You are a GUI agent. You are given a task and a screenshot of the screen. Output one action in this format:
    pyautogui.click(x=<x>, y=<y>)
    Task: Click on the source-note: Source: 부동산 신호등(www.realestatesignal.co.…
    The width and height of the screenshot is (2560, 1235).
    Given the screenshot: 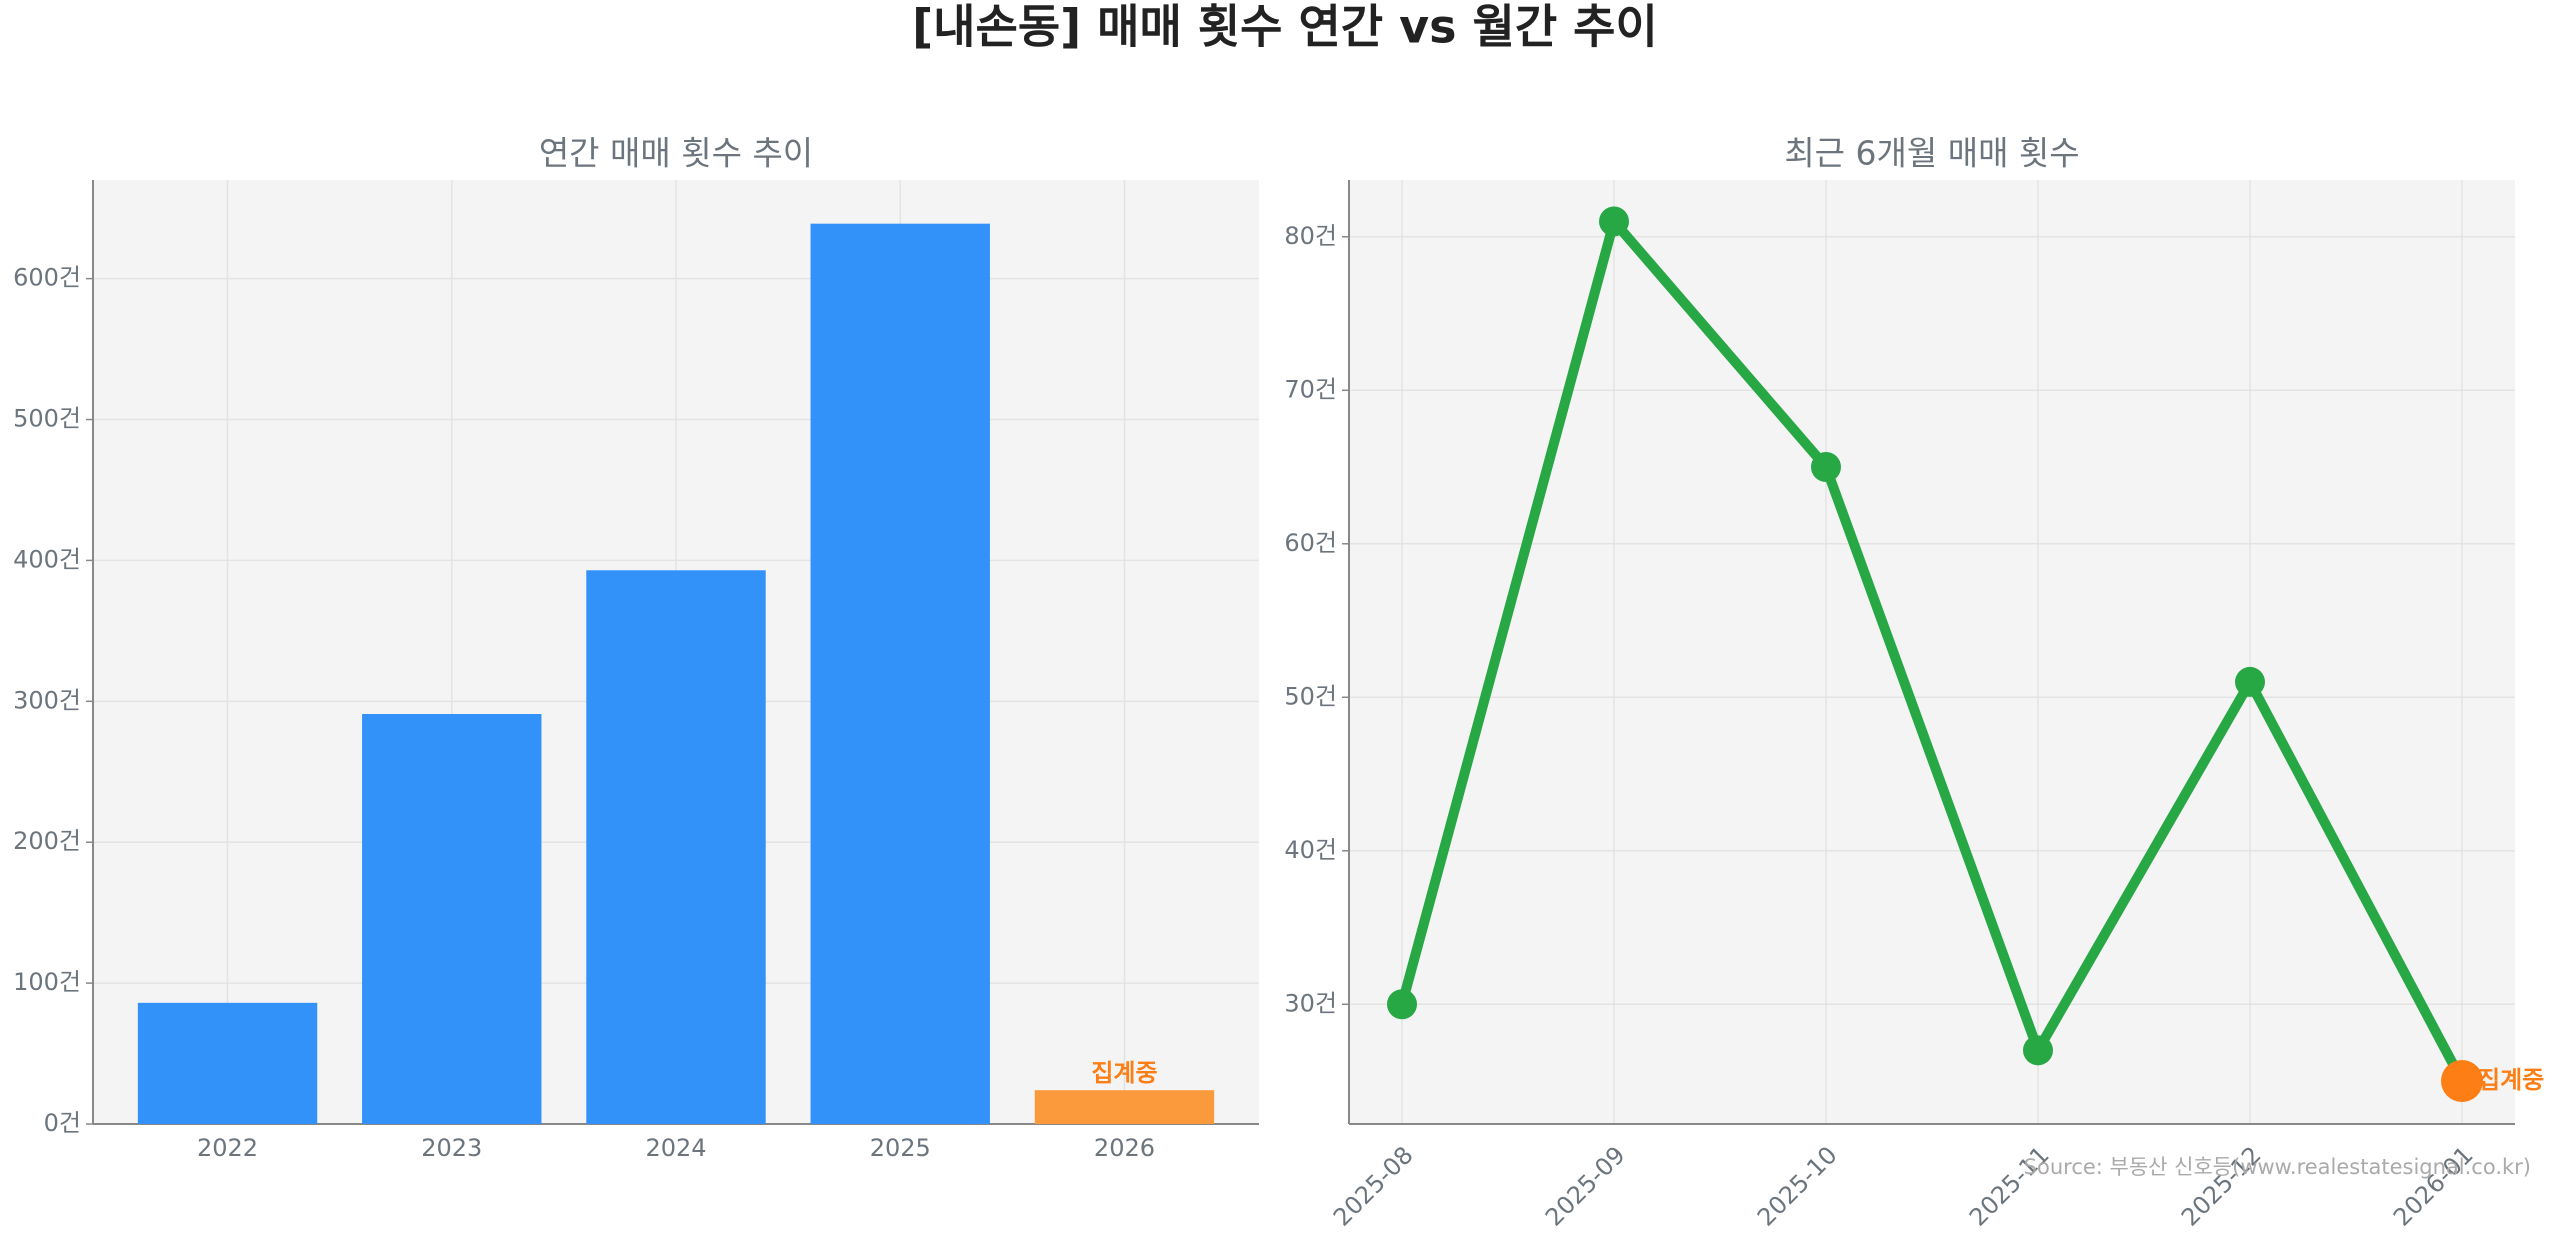 What is the action you would take?
    pyautogui.click(x=2277, y=1167)
    